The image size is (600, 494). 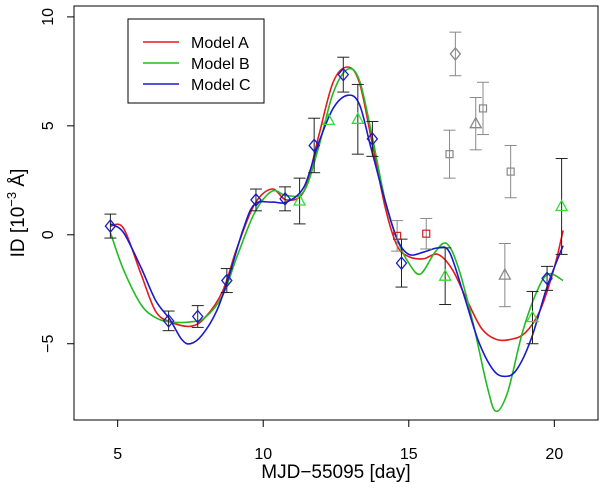 I want to click on y-tick-label-3: 10, so click(x=48, y=17).